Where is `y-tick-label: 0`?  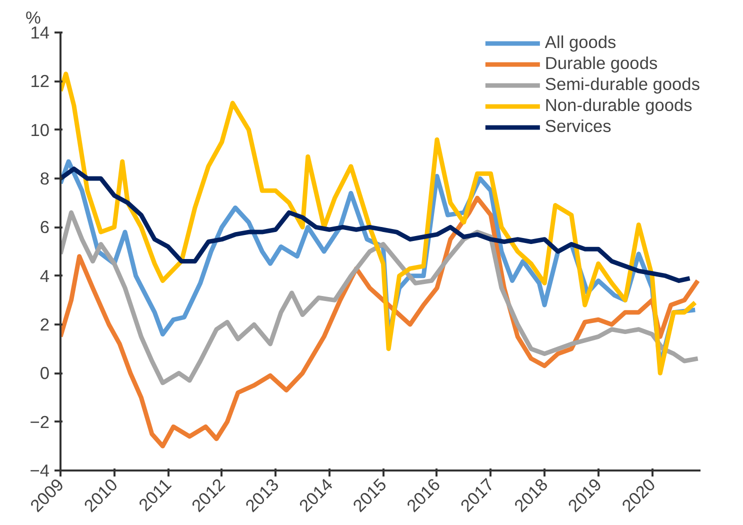
y-tick-label: 0 is located at coordinates (45, 373).